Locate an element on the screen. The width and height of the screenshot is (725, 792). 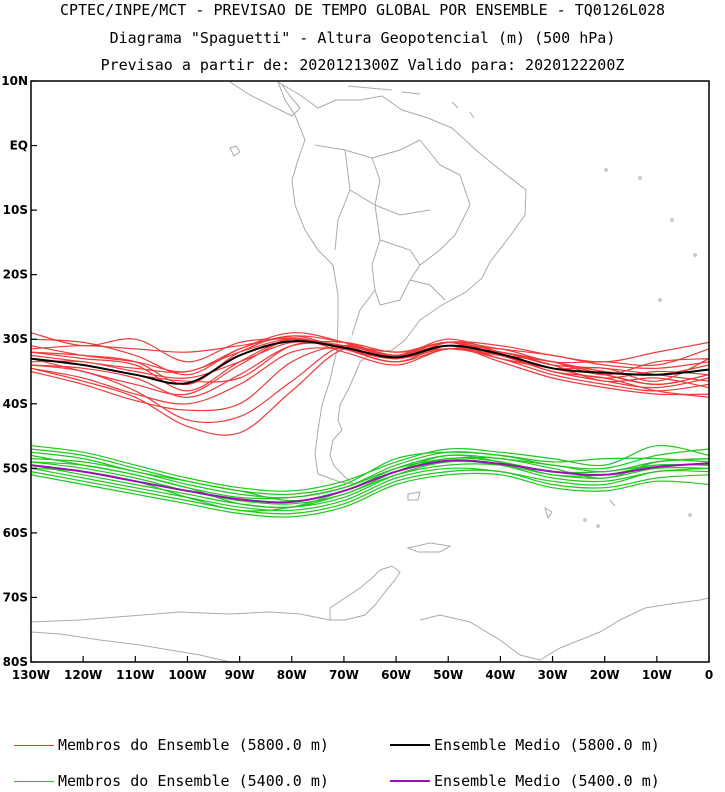
legend-label-mean-5400: Ensemble Medio (5400.0 m) is located at coordinates (547, 781).